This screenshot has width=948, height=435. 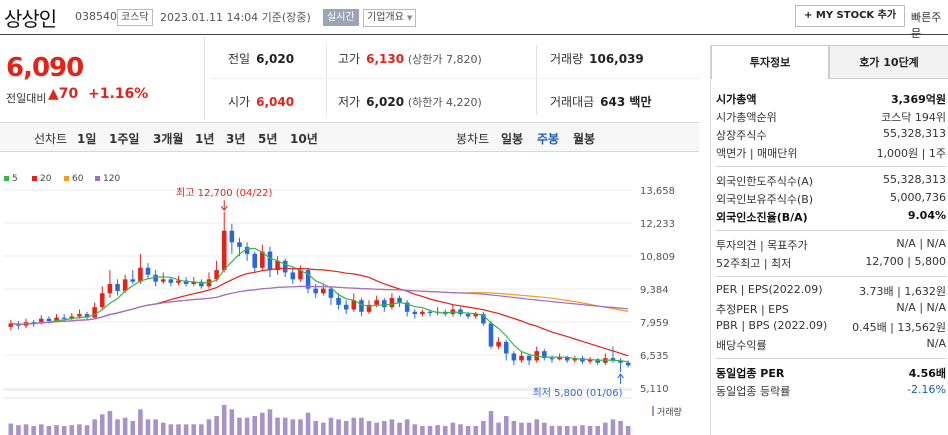 What do you see at coordinates (831, 117) in the screenshot?
I see `invest-row: 시가총액순위 코스닥 194위` at bounding box center [831, 117].